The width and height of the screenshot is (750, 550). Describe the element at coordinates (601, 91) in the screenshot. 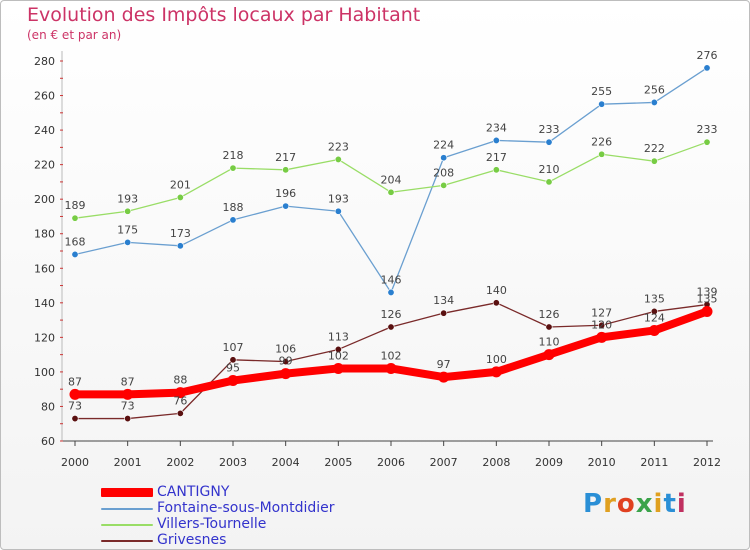

I see `data-label-fontaine-sous-montdidier: 255` at that location.